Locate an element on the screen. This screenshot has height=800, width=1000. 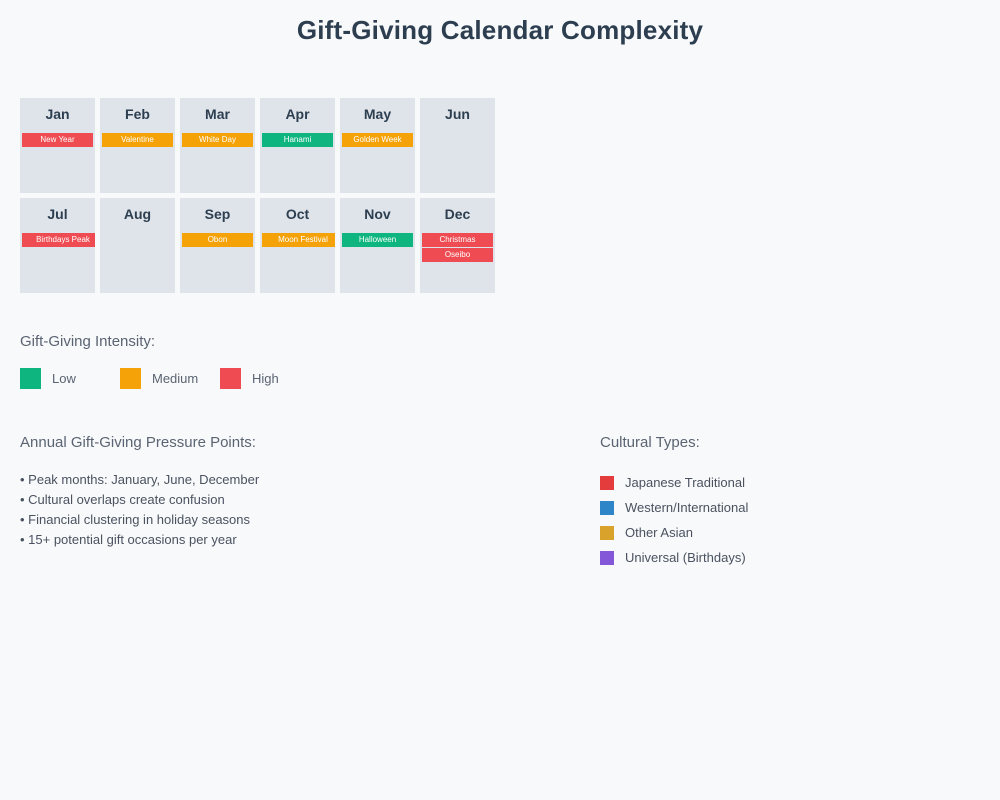
event-badges: Christmas Oseibo is located at coordinates (457, 248).